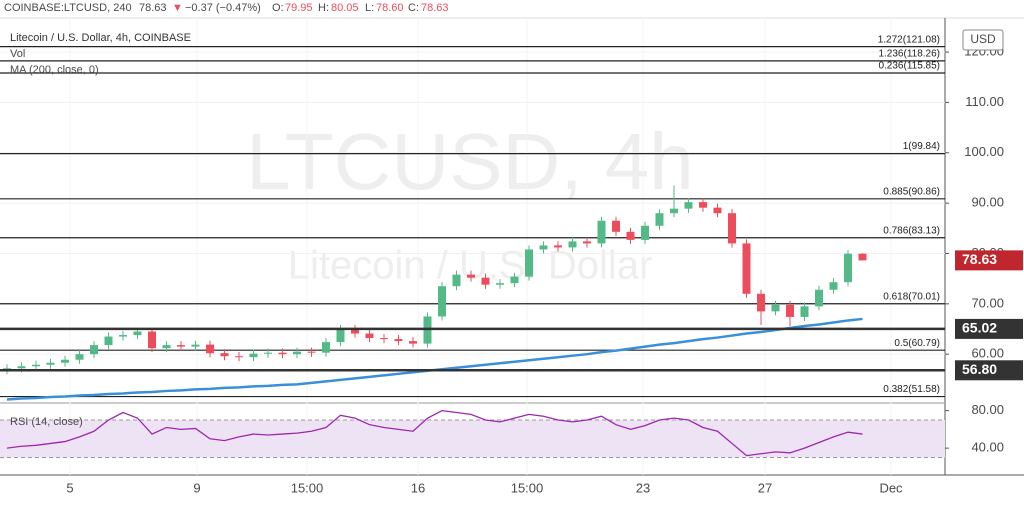  Describe the element at coordinates (345, 8) in the screenshot. I see `h-value: 80.05` at that location.